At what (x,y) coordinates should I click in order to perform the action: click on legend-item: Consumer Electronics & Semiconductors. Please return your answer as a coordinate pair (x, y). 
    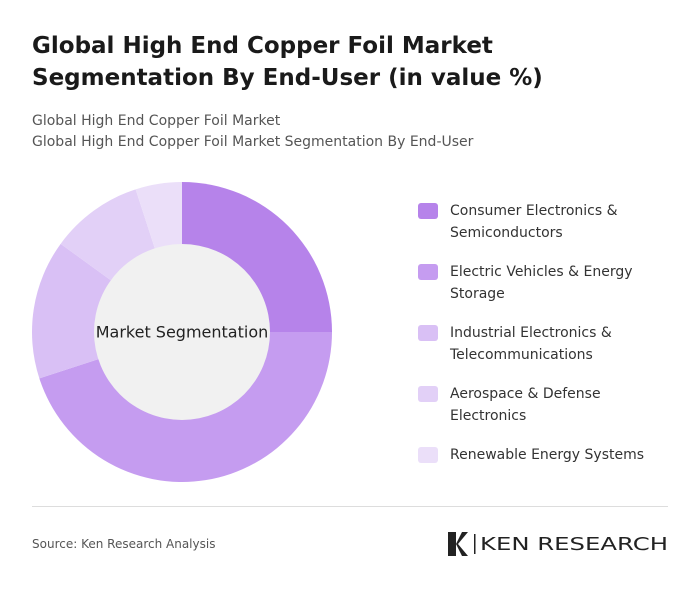
    Looking at the image, I should click on (538, 222).